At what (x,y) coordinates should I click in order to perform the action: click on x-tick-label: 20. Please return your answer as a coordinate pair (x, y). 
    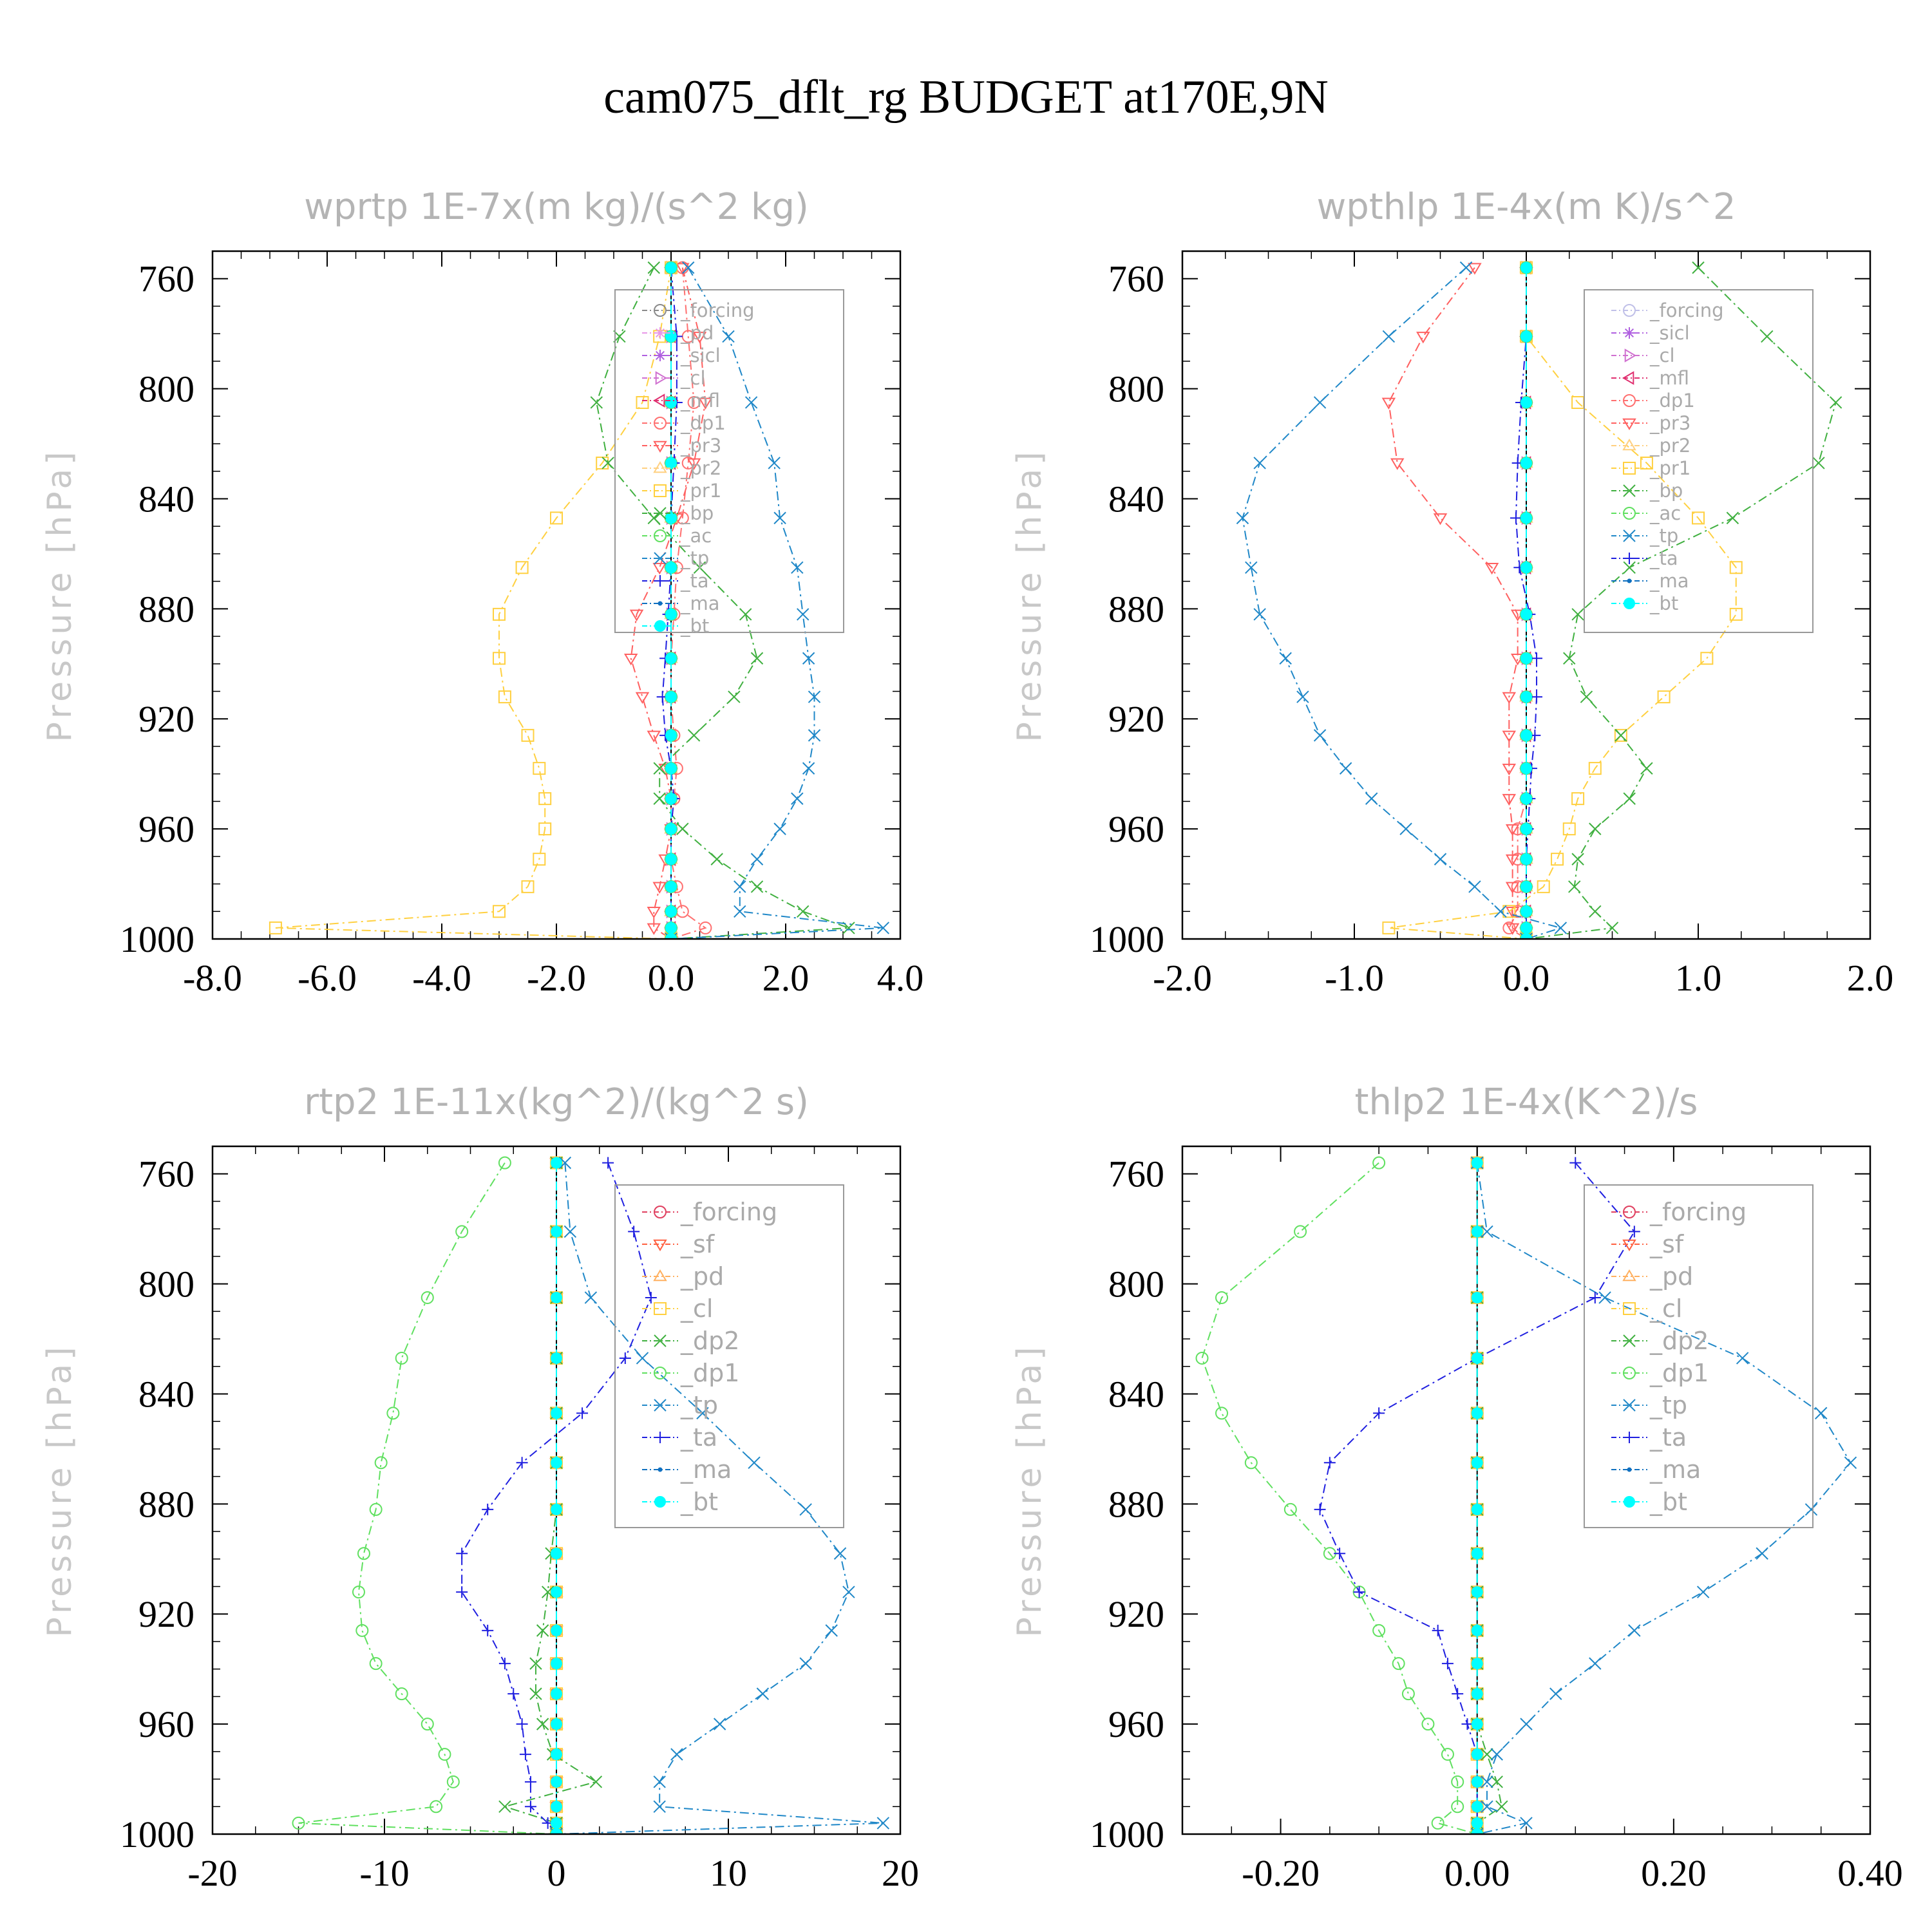
    Looking at the image, I should click on (901, 1873).